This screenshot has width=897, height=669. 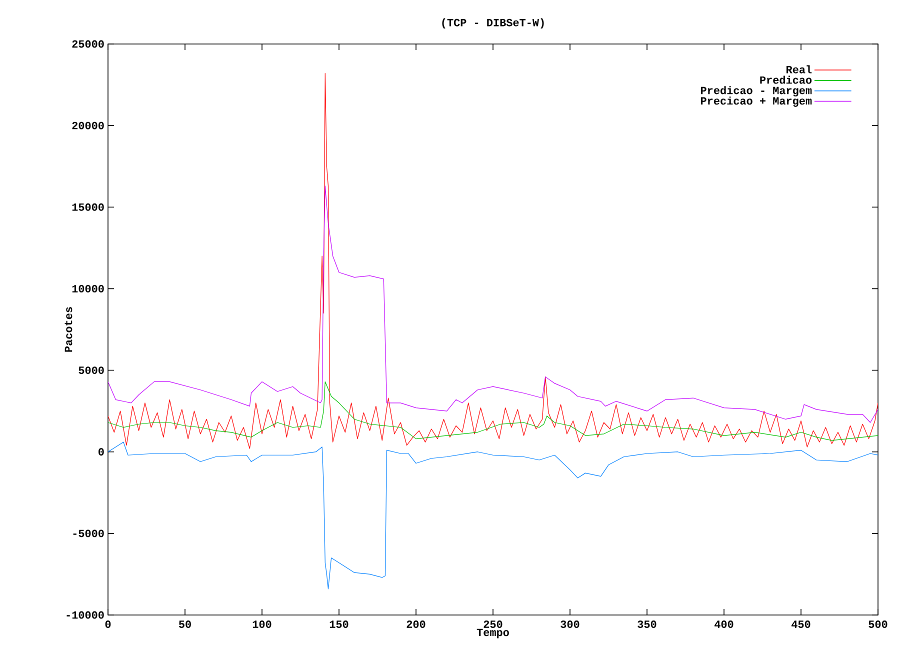 I want to click on chart-title: (TCP - DIBSeT-W), so click(x=493, y=23).